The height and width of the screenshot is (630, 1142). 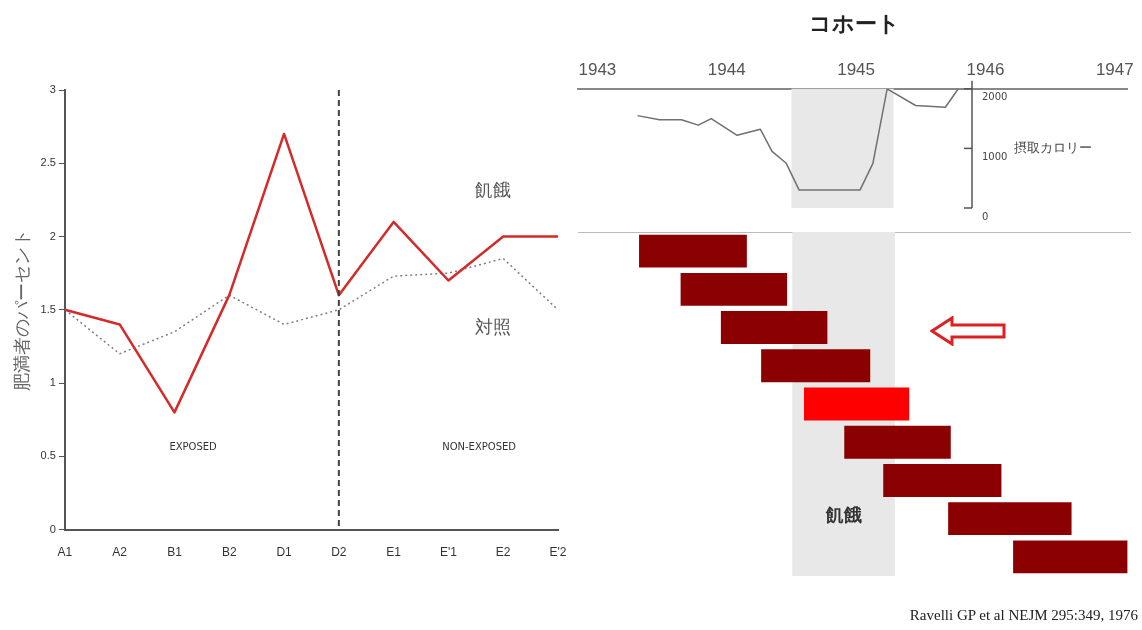 What do you see at coordinates (856, 70) in the screenshot?
I see `x-tick-label: 1945` at bounding box center [856, 70].